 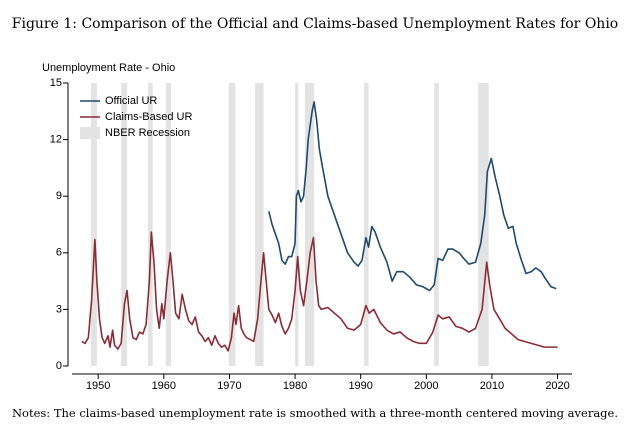 I want to click on x-tick-label: 1950, so click(x=98, y=386).